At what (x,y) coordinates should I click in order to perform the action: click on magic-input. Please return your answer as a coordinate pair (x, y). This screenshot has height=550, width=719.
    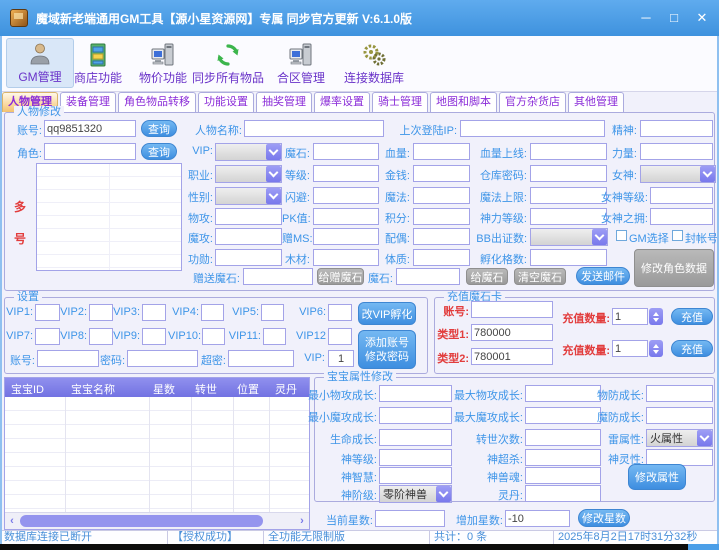
    Looking at the image, I should click on (441, 195).